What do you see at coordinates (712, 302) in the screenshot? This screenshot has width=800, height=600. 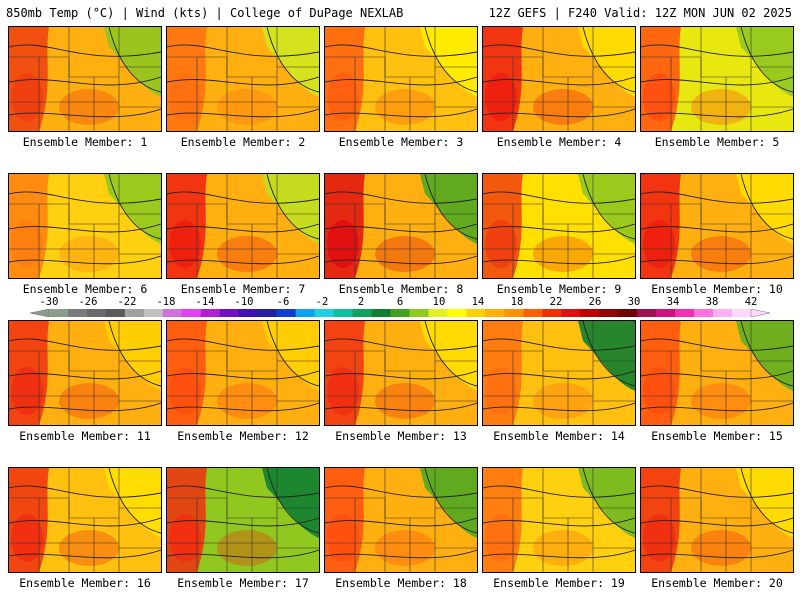 I see `colorbar-tick-label: 38` at bounding box center [712, 302].